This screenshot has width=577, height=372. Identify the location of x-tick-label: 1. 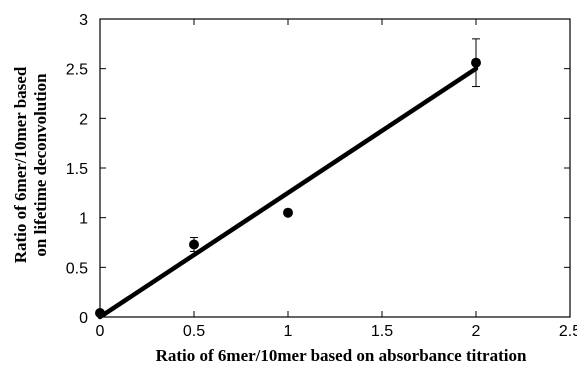
(288, 331).